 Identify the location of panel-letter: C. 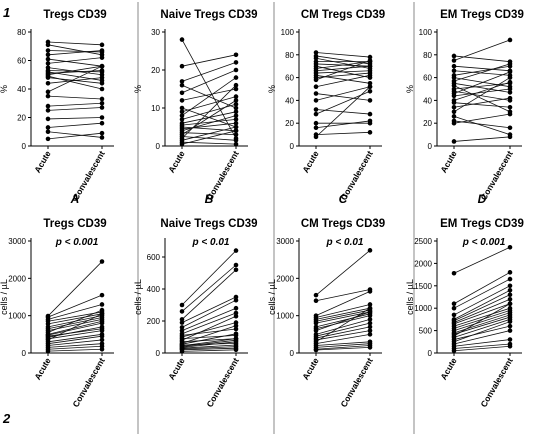
(343, 199).